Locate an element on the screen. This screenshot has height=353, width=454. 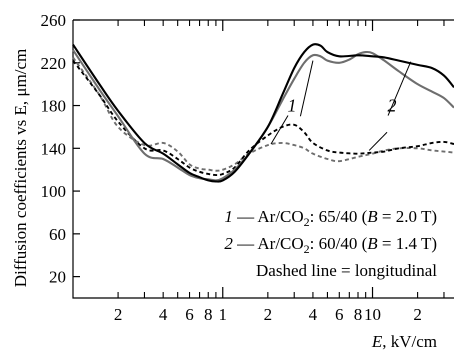
curve-callouts: 12 is located at coordinates (341, 105).